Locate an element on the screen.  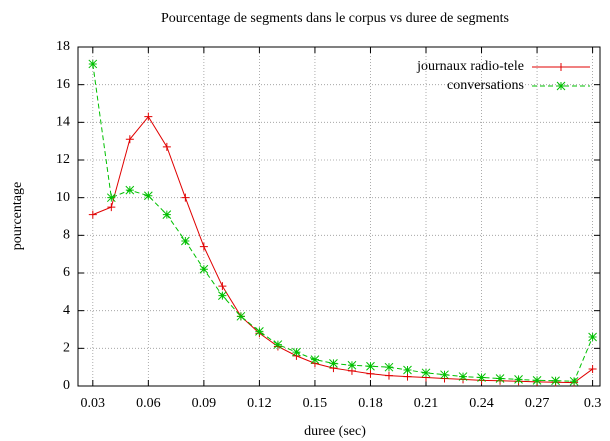
x-tick-label: 0.15 is located at coordinates (315, 403).